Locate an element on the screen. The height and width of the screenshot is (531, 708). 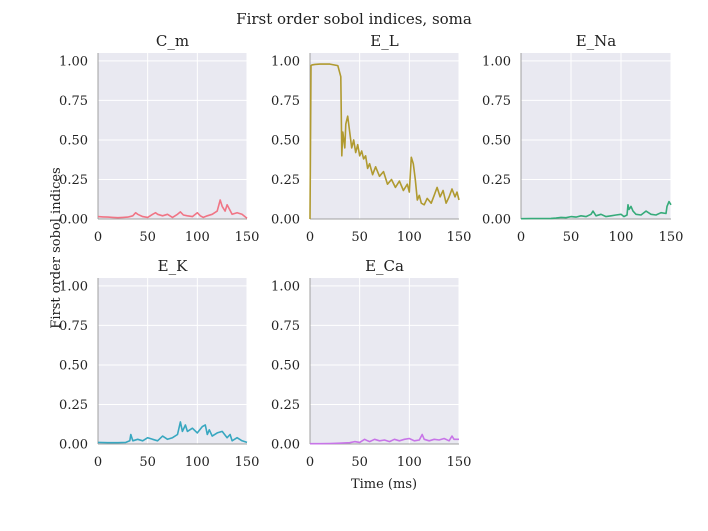
y-axis-label: First order sobol indices is located at coordinates (56, 247).